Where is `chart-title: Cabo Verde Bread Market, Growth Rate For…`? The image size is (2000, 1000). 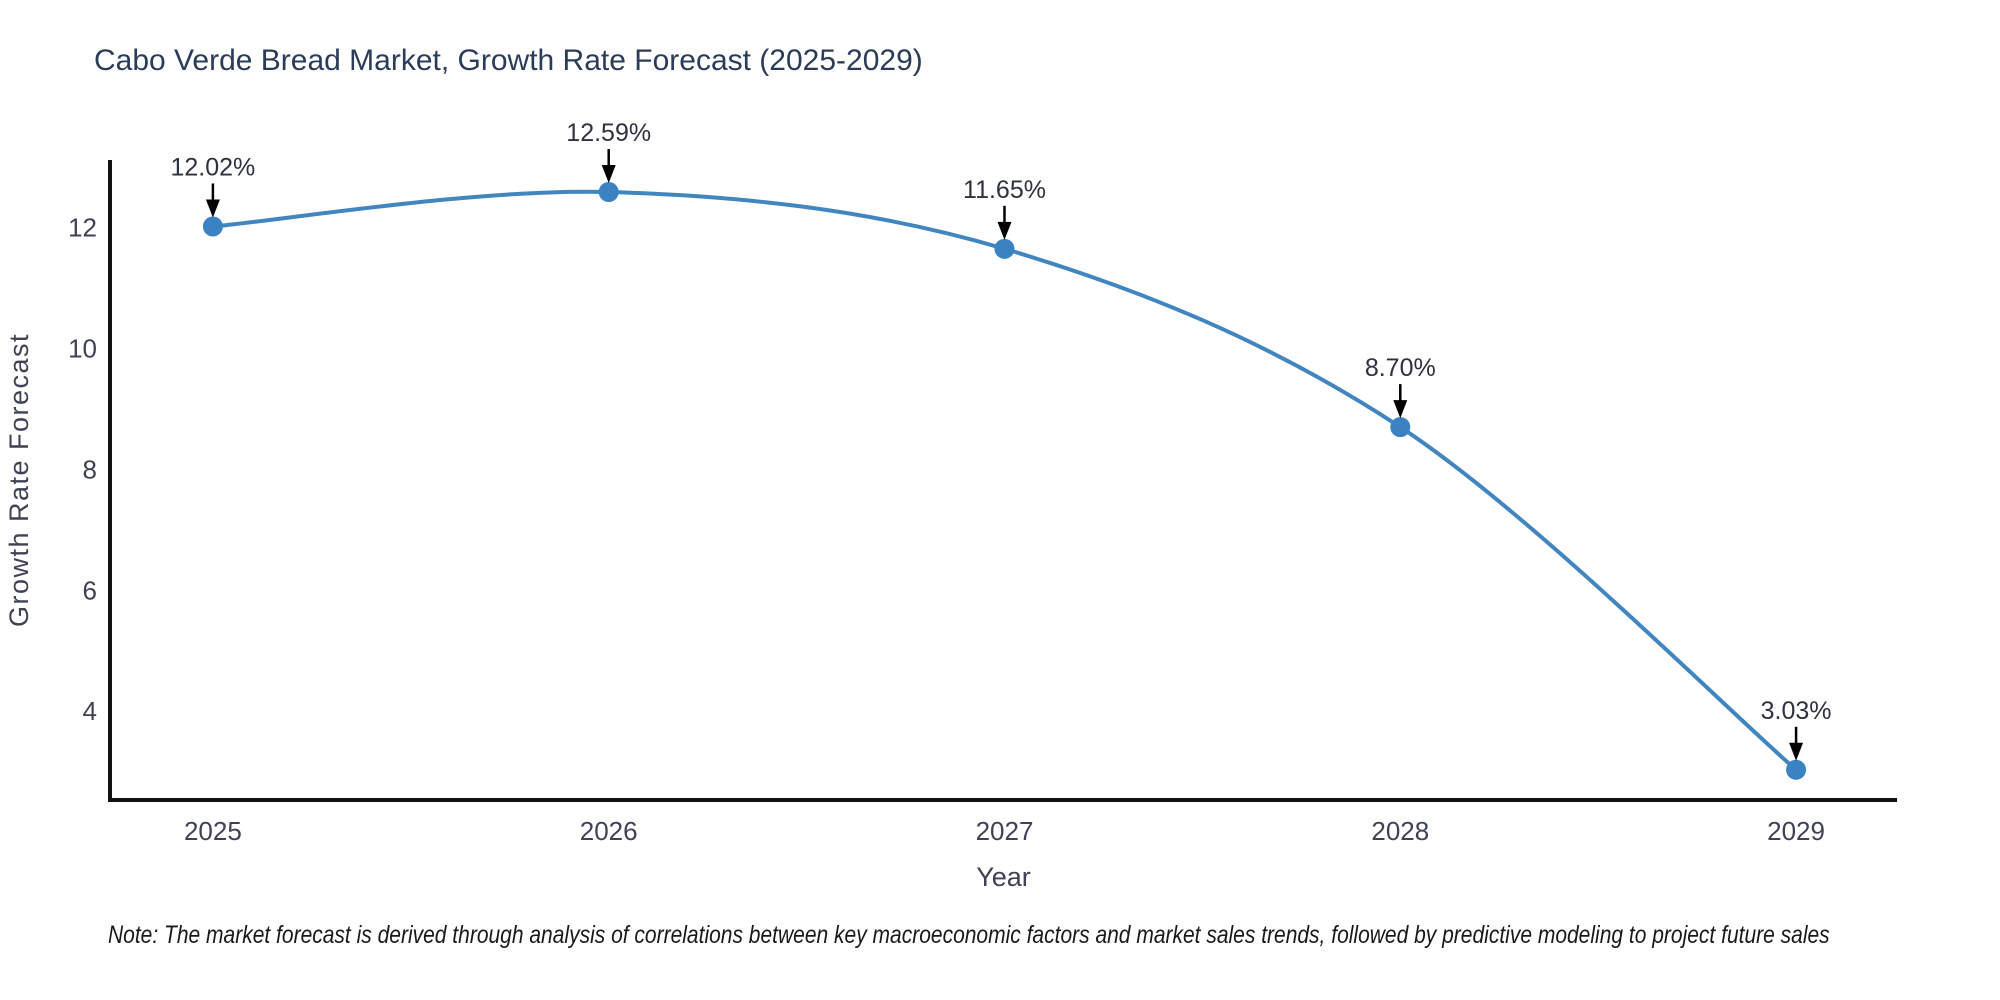
chart-title: Cabo Verde Bread Market, Growth Rate For… is located at coordinates (508, 60).